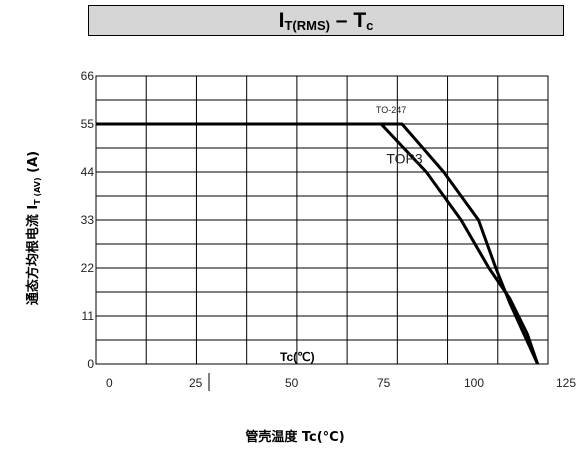 Image resolution: width=585 pixels, height=459 pixels. What do you see at coordinates (90, 364) in the screenshot?
I see `y-tick-label: 0` at bounding box center [90, 364].